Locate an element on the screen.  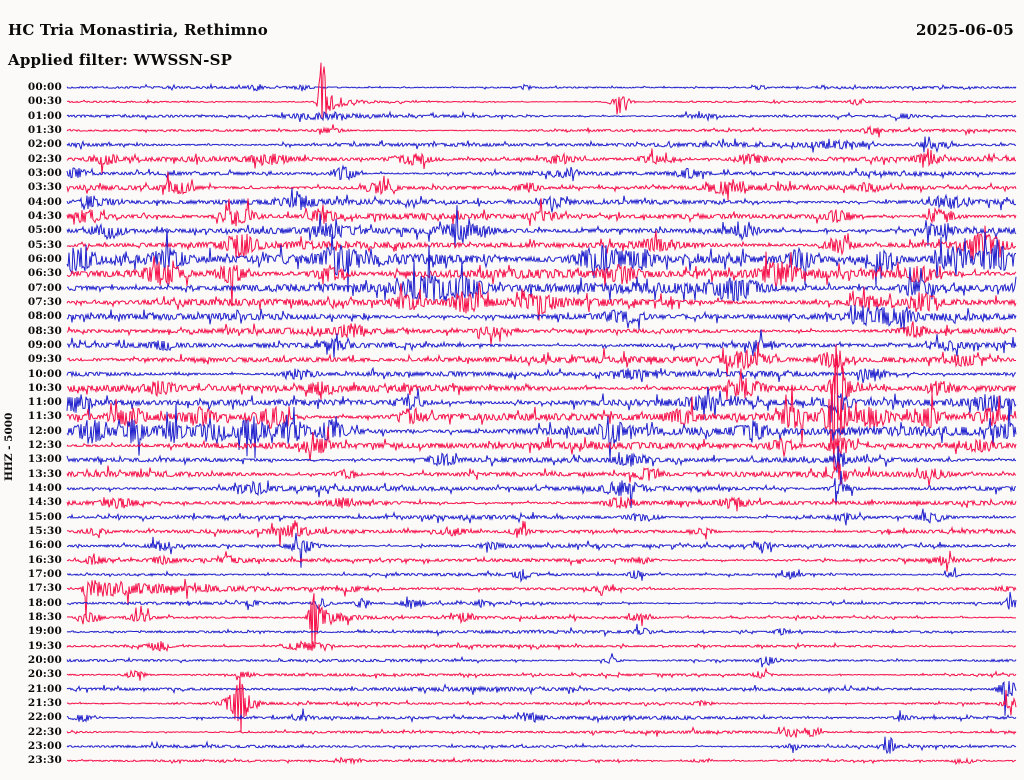
trace-row-21:00 is located at coordinates (541, 698).